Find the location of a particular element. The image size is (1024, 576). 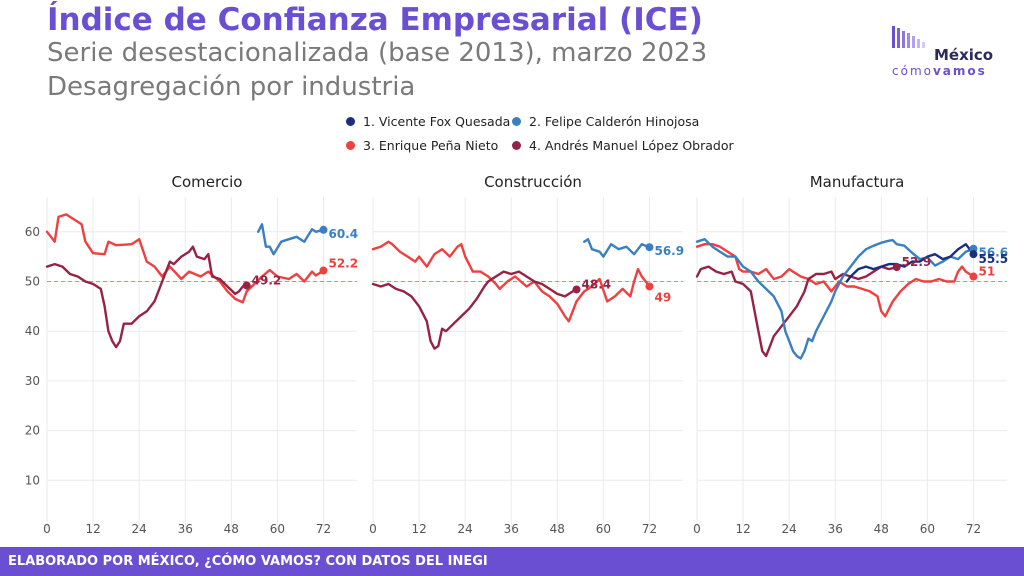

data-label-amlo: 49.2 is located at coordinates (267, 280).